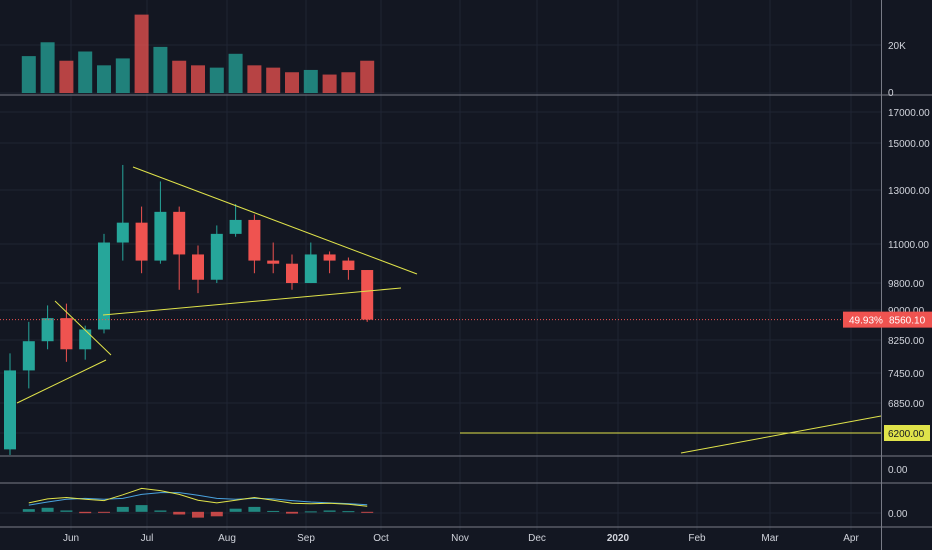 The height and width of the screenshot is (550, 932). What do you see at coordinates (198, 53) in the screenshot?
I see `volume-panel` at bounding box center [198, 53].